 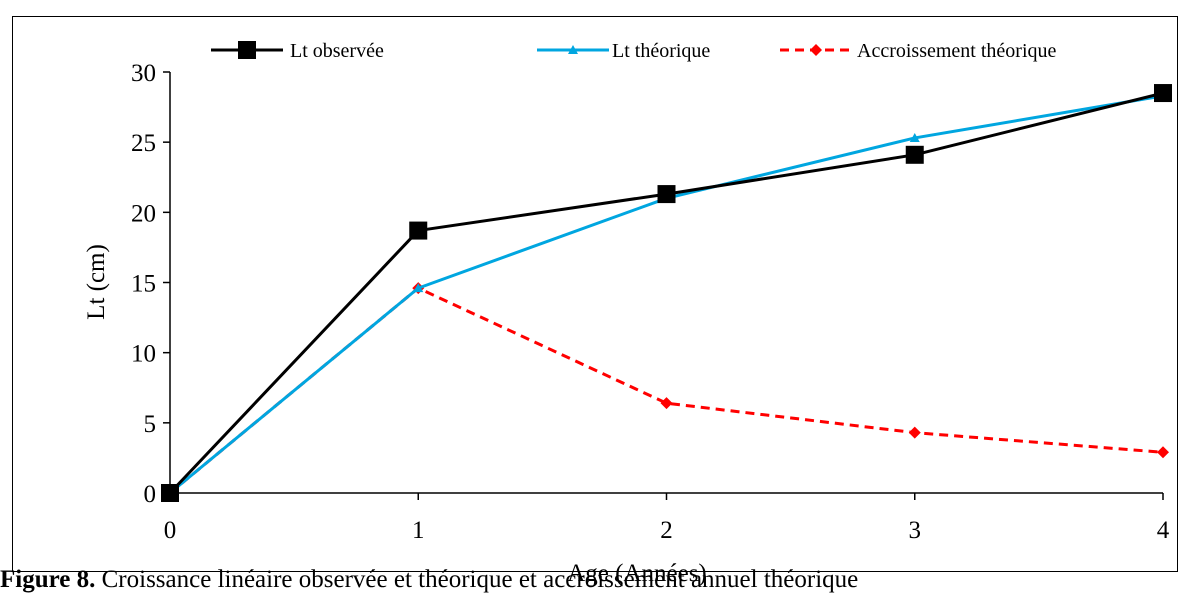 What do you see at coordinates (337, 51) in the screenshot?
I see `legend-label: Lt observée` at bounding box center [337, 51].